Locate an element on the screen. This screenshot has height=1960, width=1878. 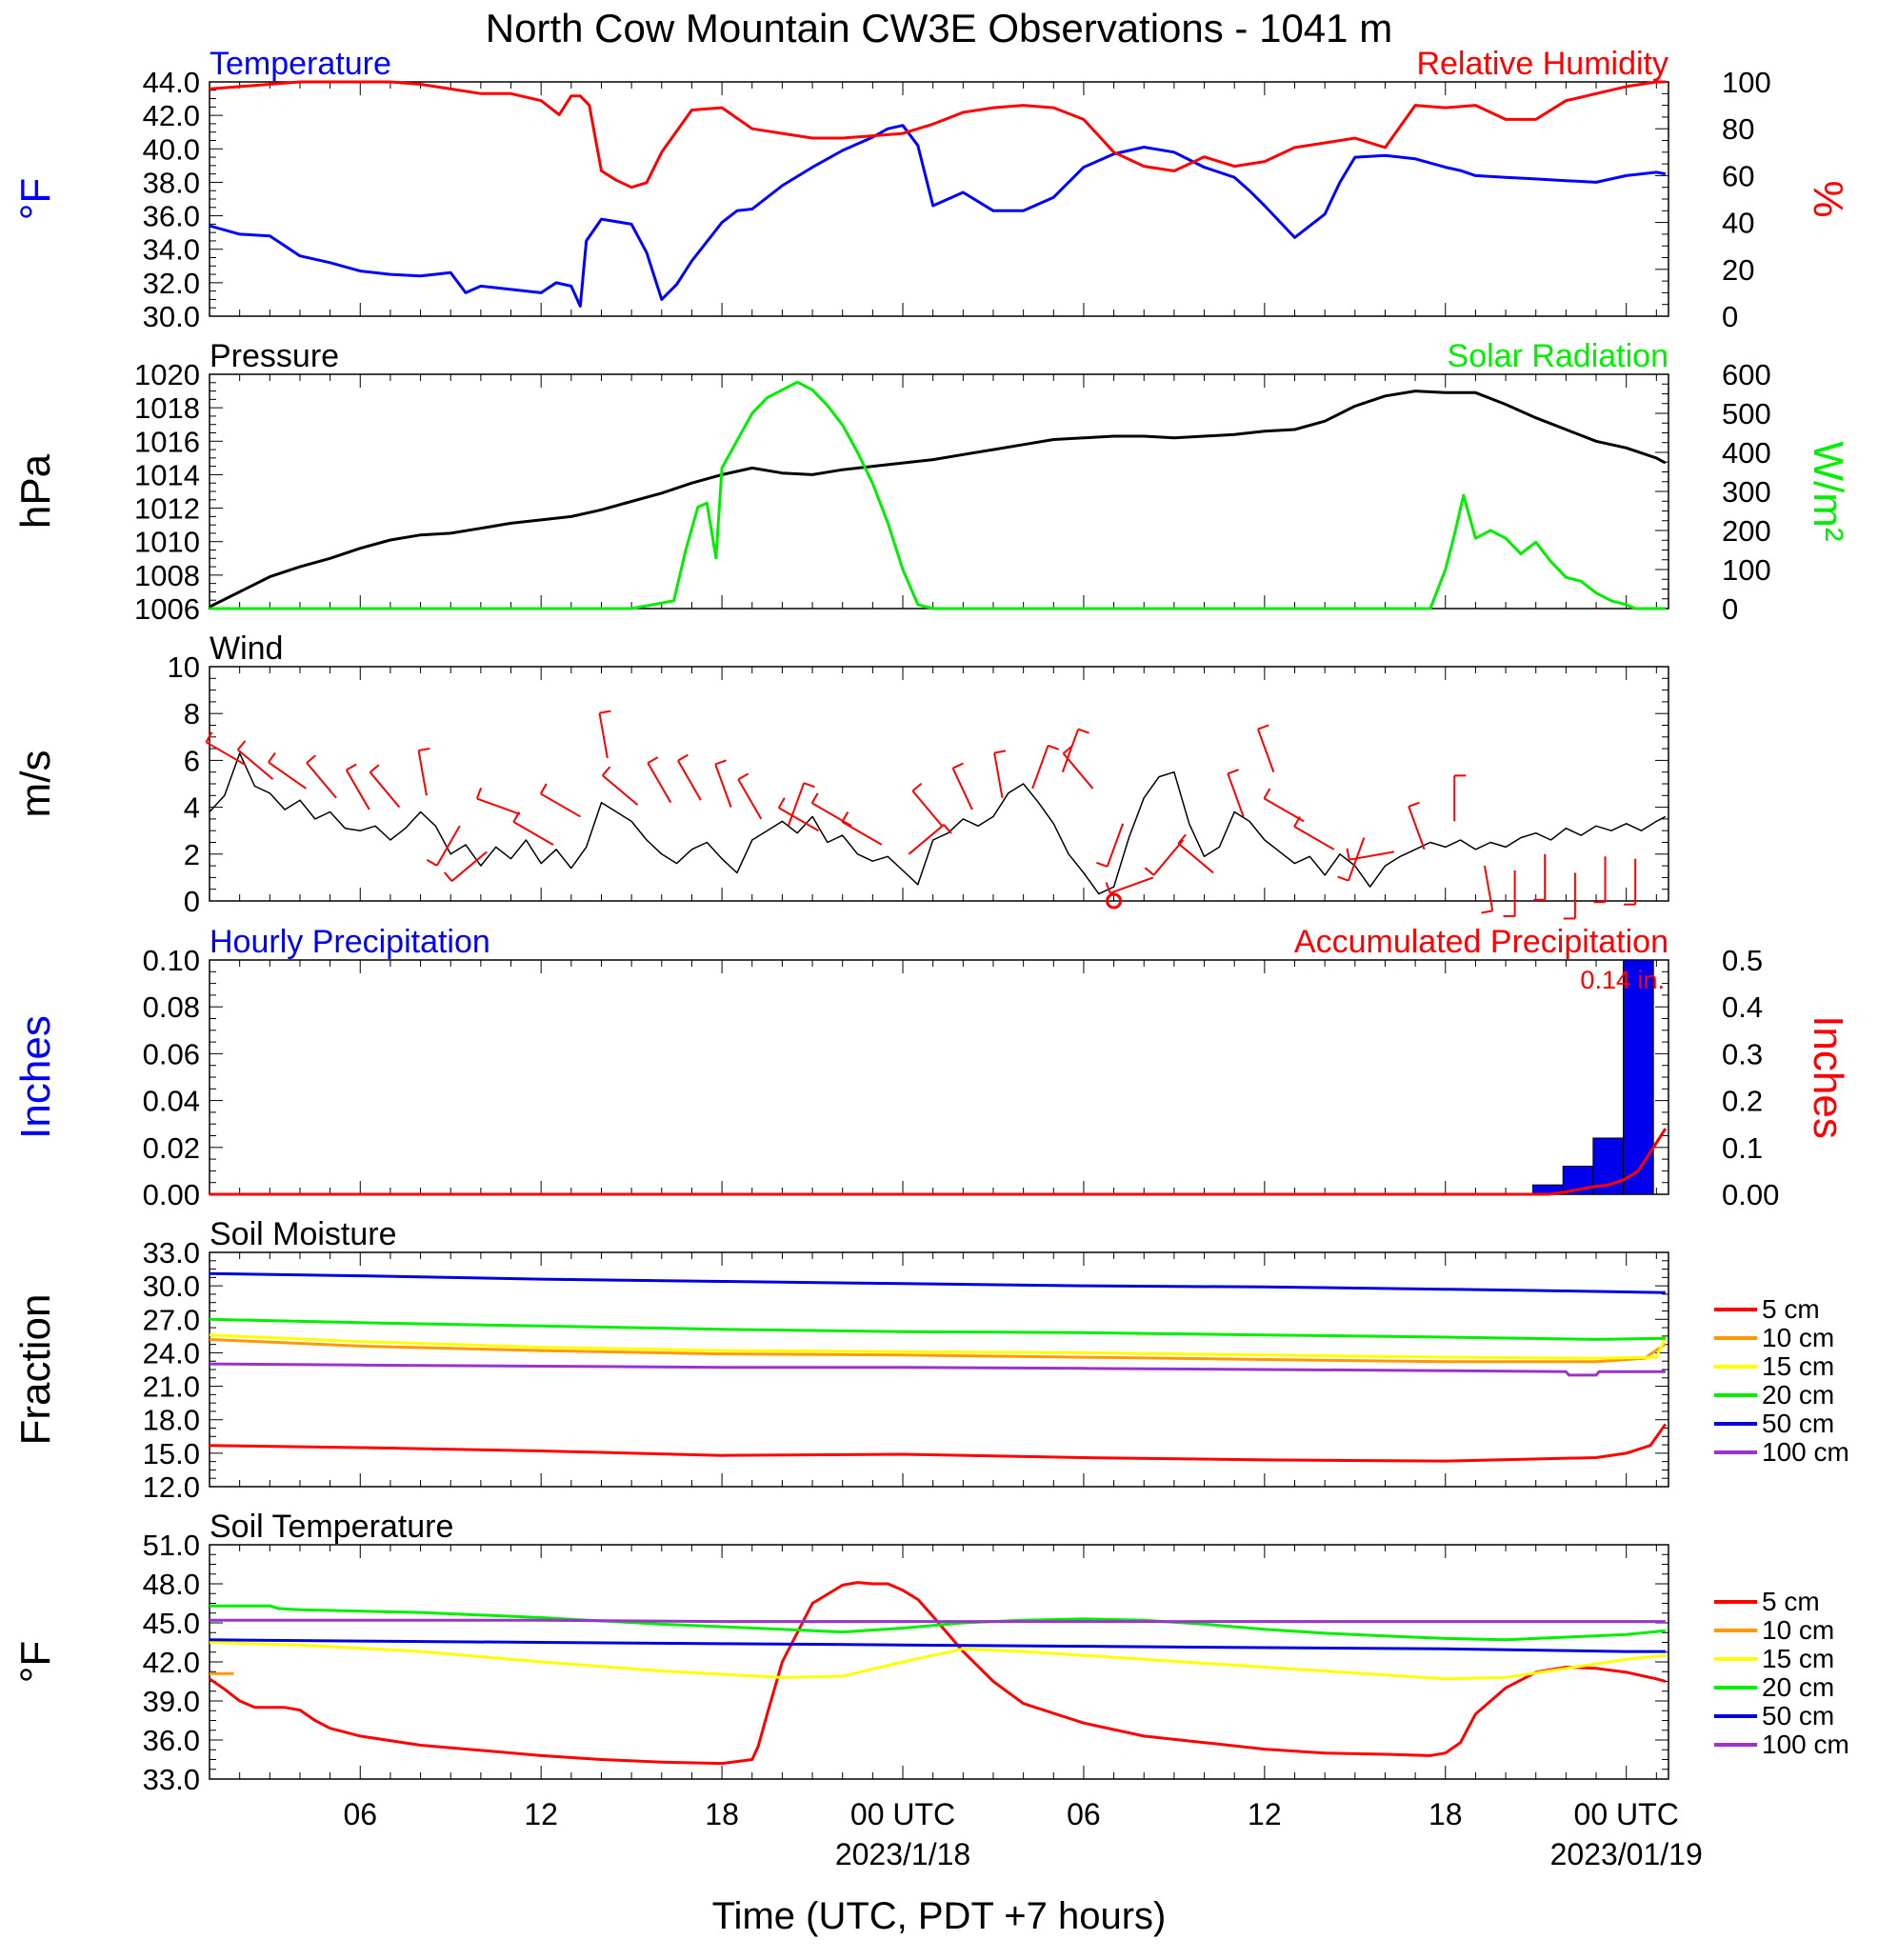
y-tick-label-left: 27.0 is located at coordinates (171, 1319).